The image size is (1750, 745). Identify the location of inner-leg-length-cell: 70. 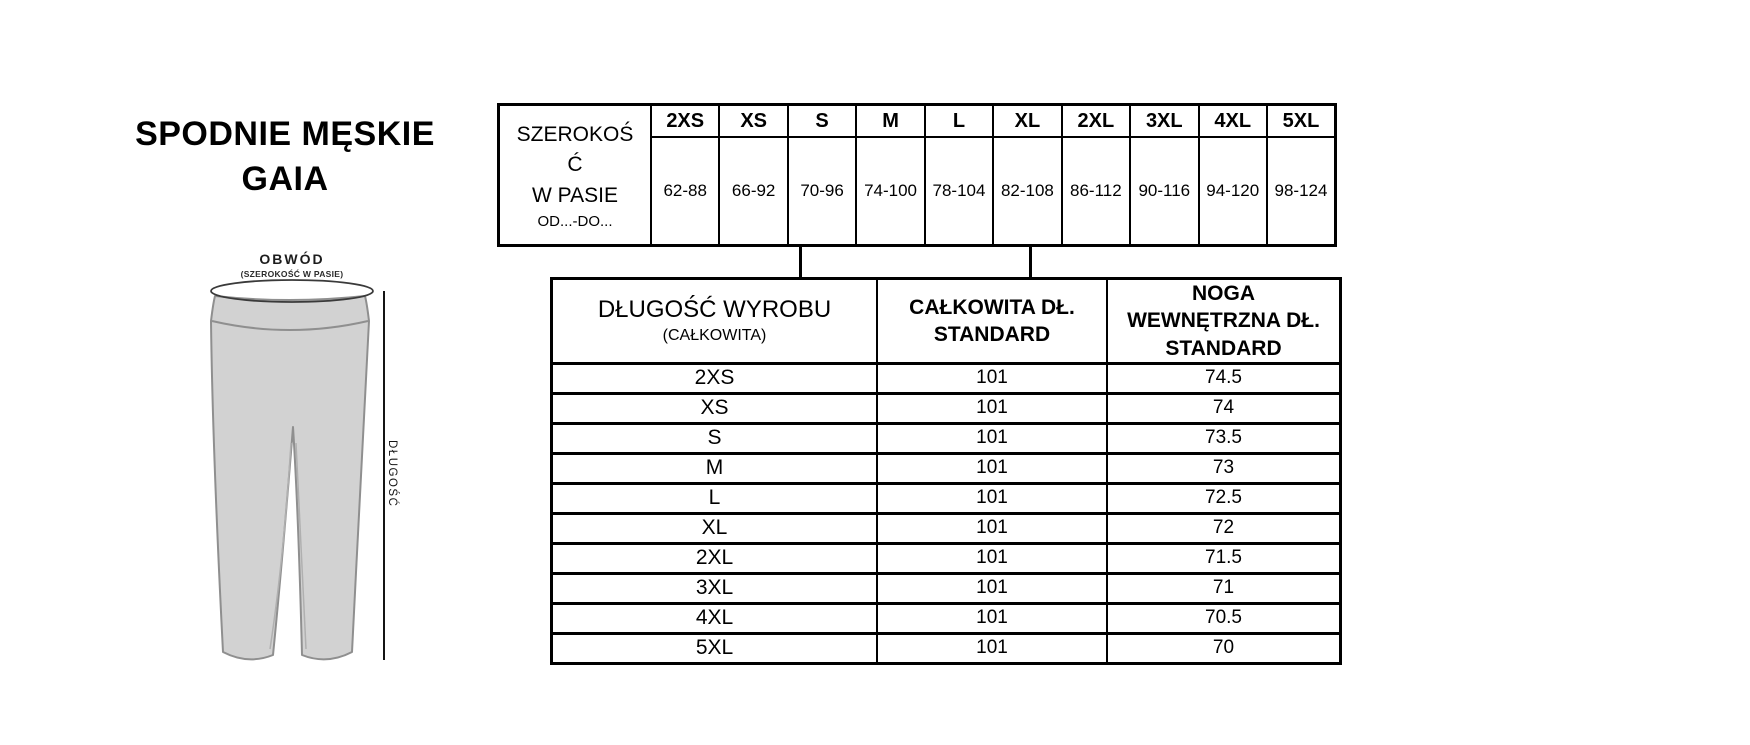
(1224, 648).